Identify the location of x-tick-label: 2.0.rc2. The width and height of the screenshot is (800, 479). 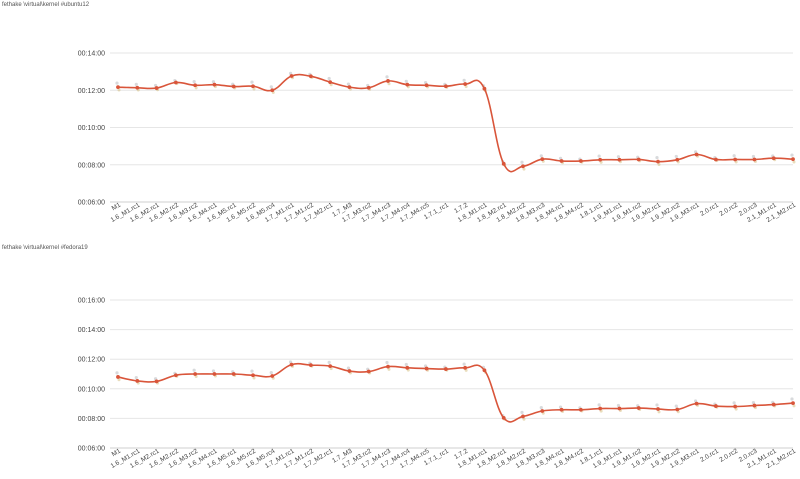
(728, 209).